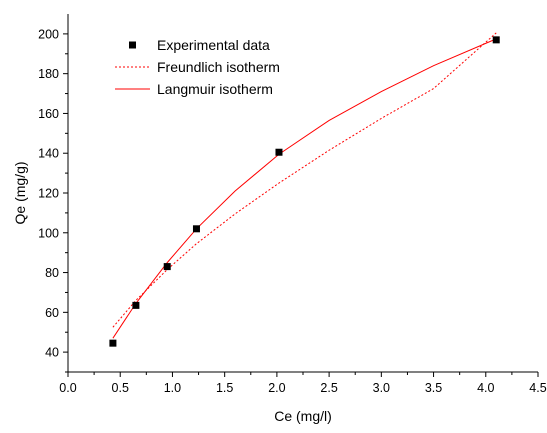 The width and height of the screenshot is (547, 433). What do you see at coordinates (537, 388) in the screenshot?
I see `x-tick-label: 4.5` at bounding box center [537, 388].